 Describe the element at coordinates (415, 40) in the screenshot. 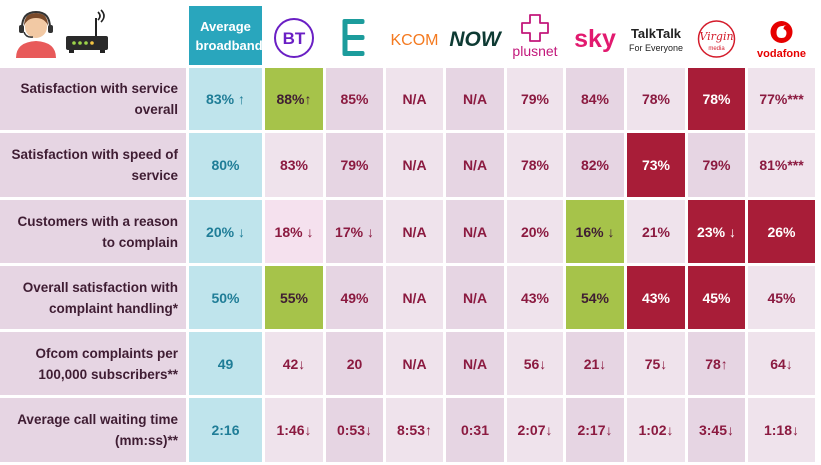

I see `provider-name-kcom: KCOM` at that location.